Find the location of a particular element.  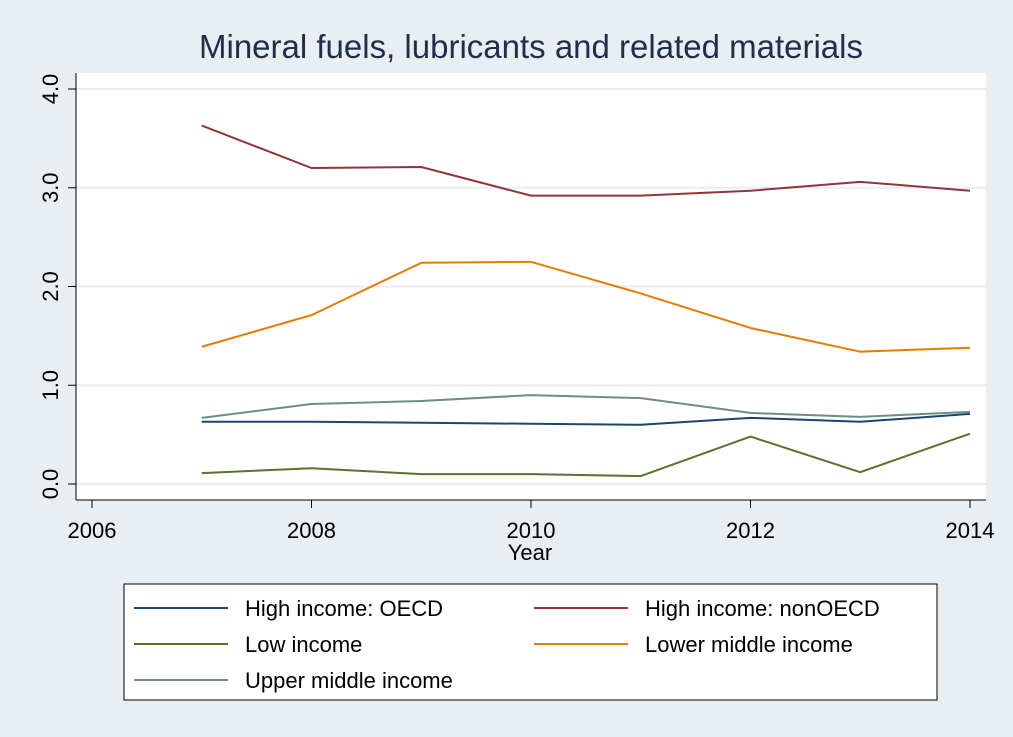

legend-label-5: Upper middle income is located at coordinates (349, 680).